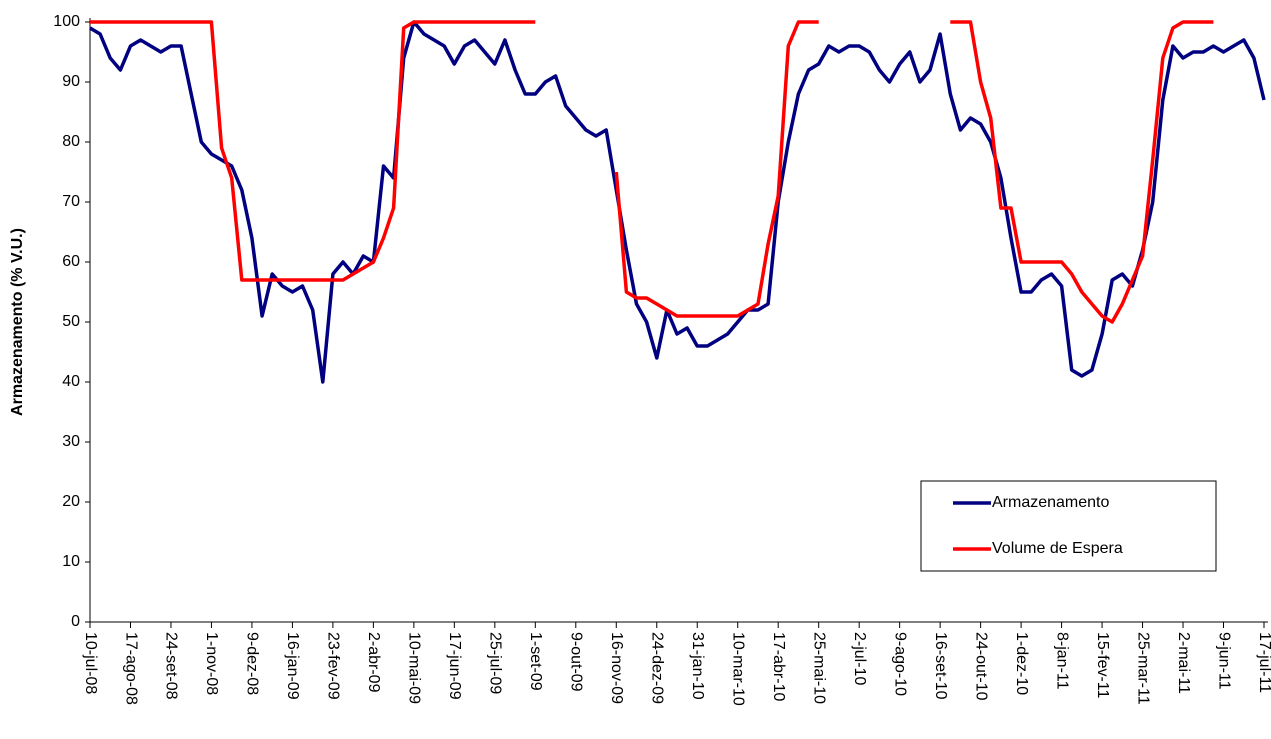 The height and width of the screenshot is (739, 1271). I want to click on y-tick-label: 70, so click(71, 201).